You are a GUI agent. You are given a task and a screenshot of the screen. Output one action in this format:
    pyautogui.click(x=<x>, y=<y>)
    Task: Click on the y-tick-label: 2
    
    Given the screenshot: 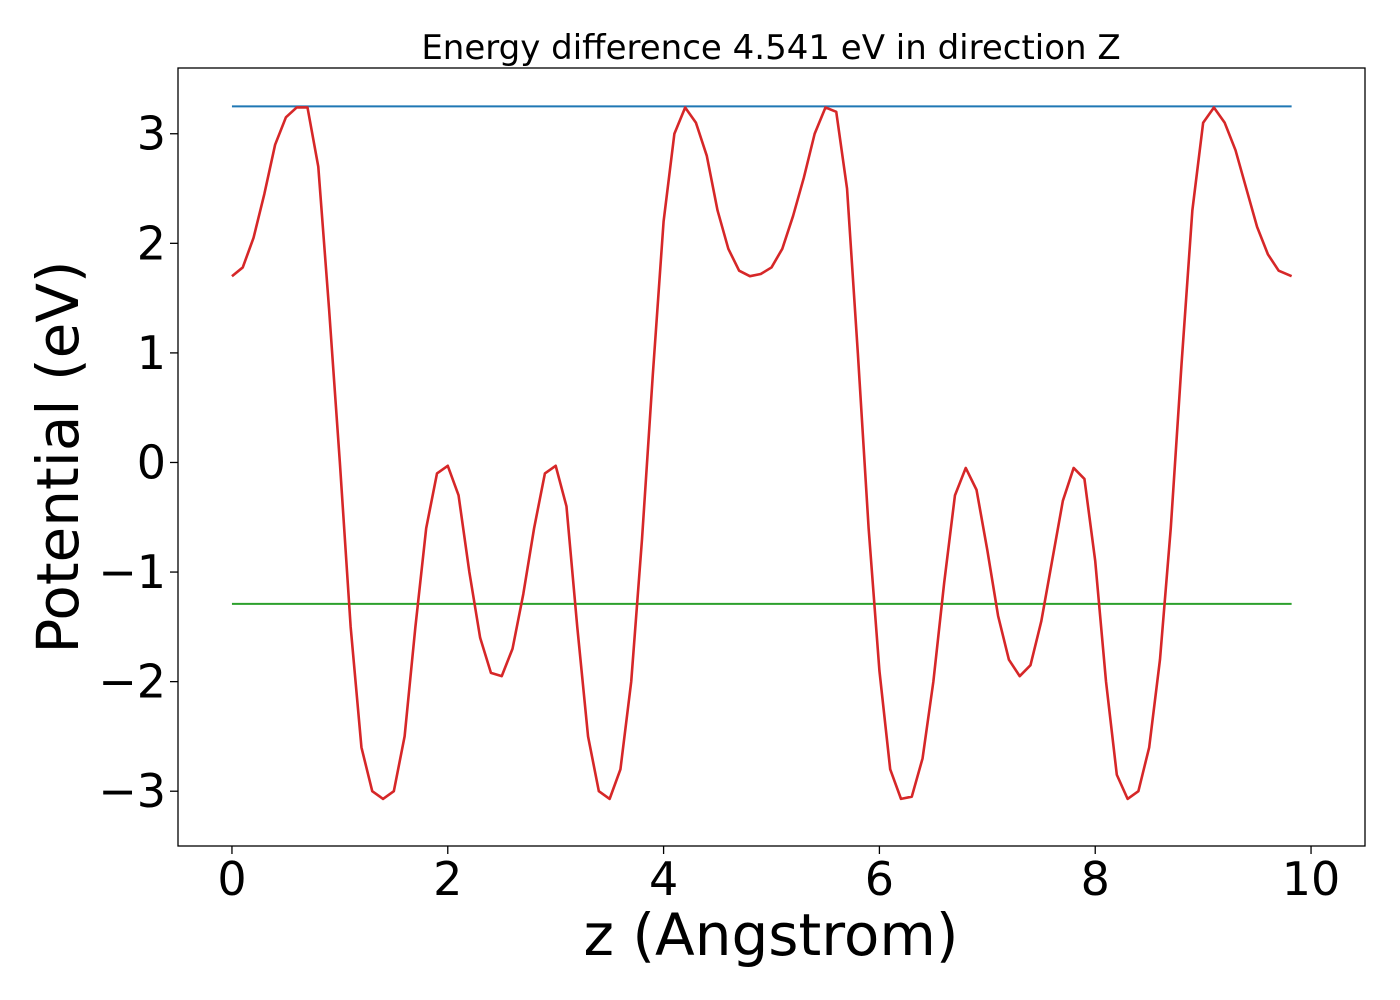 What is the action you would take?
    pyautogui.click(x=151, y=243)
    